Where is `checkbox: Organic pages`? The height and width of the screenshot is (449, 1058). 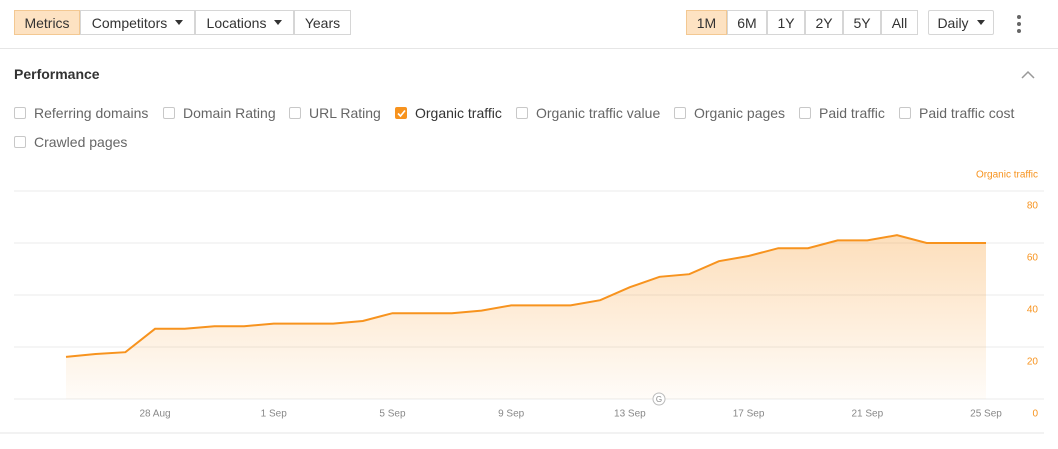
checkbox: Organic pages is located at coordinates (729, 113).